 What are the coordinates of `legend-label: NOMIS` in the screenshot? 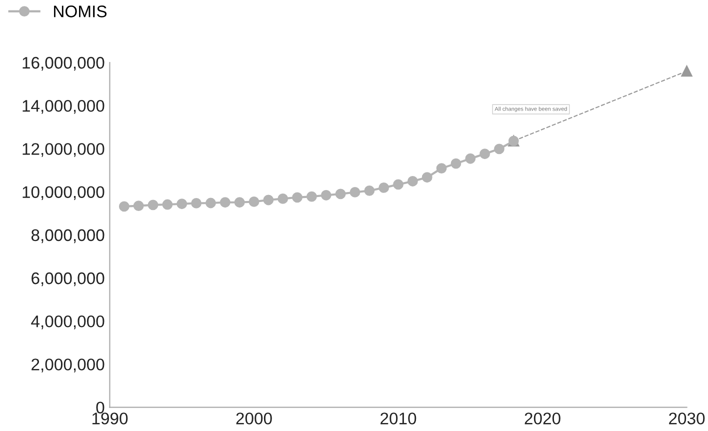 It's located at (80, 12).